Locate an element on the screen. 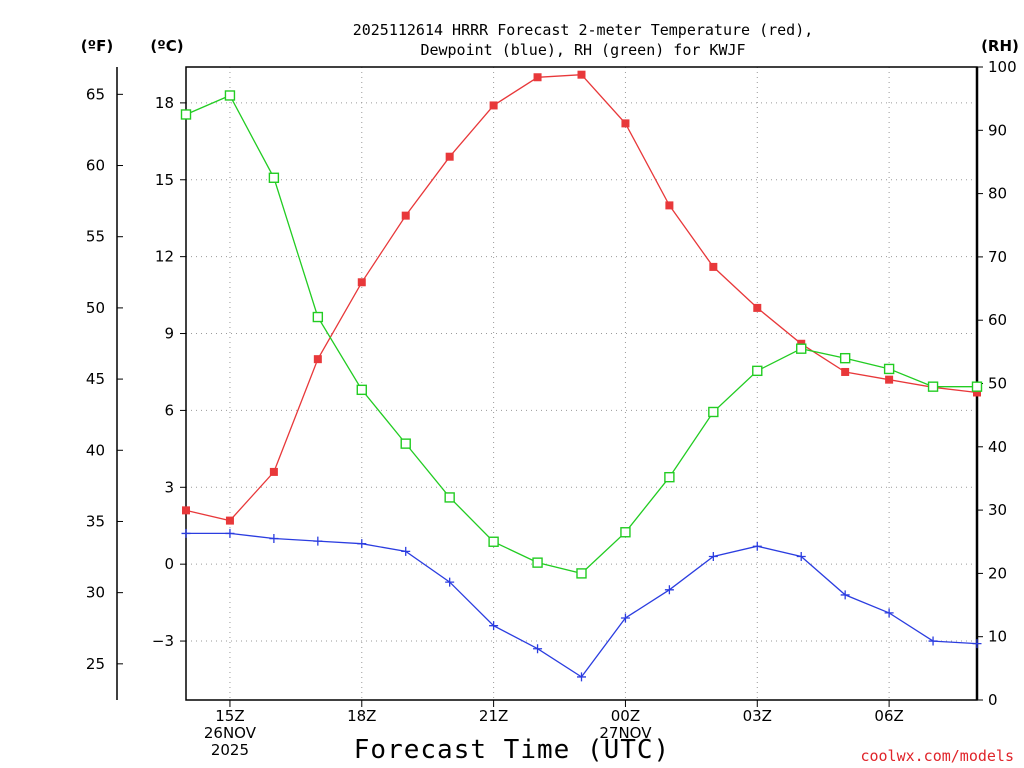 The image size is (1024, 768). x-tick-label: 00Z is located at coordinates (625, 716).